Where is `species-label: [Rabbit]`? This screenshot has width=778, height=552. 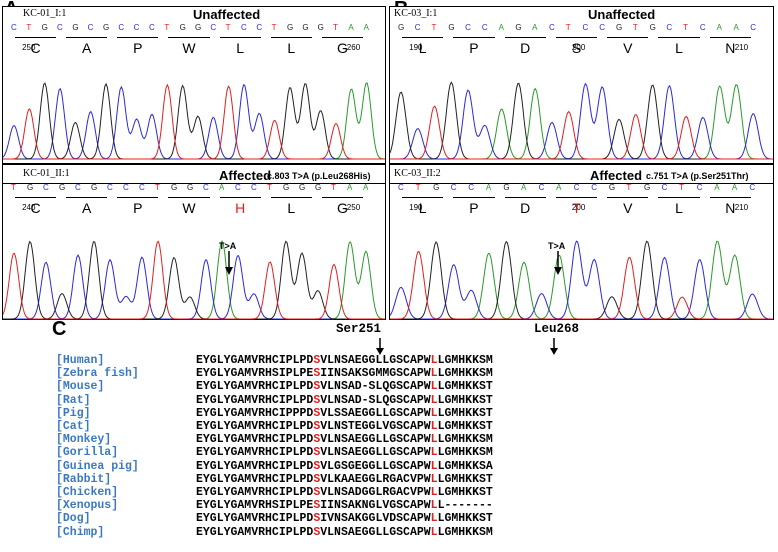 species-label: [Rabbit] is located at coordinates (84, 479).